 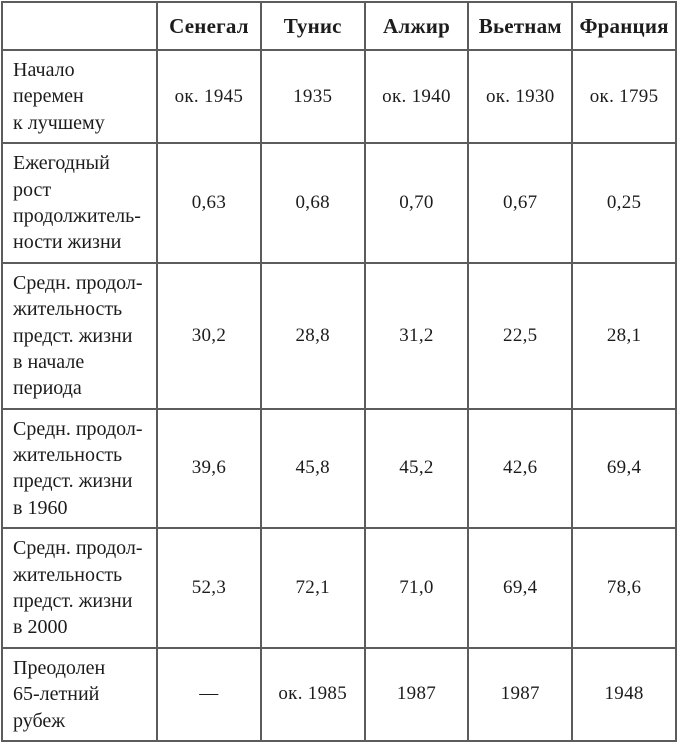 What do you see at coordinates (520, 96) in the screenshot?
I see `cell: ок. 1930` at bounding box center [520, 96].